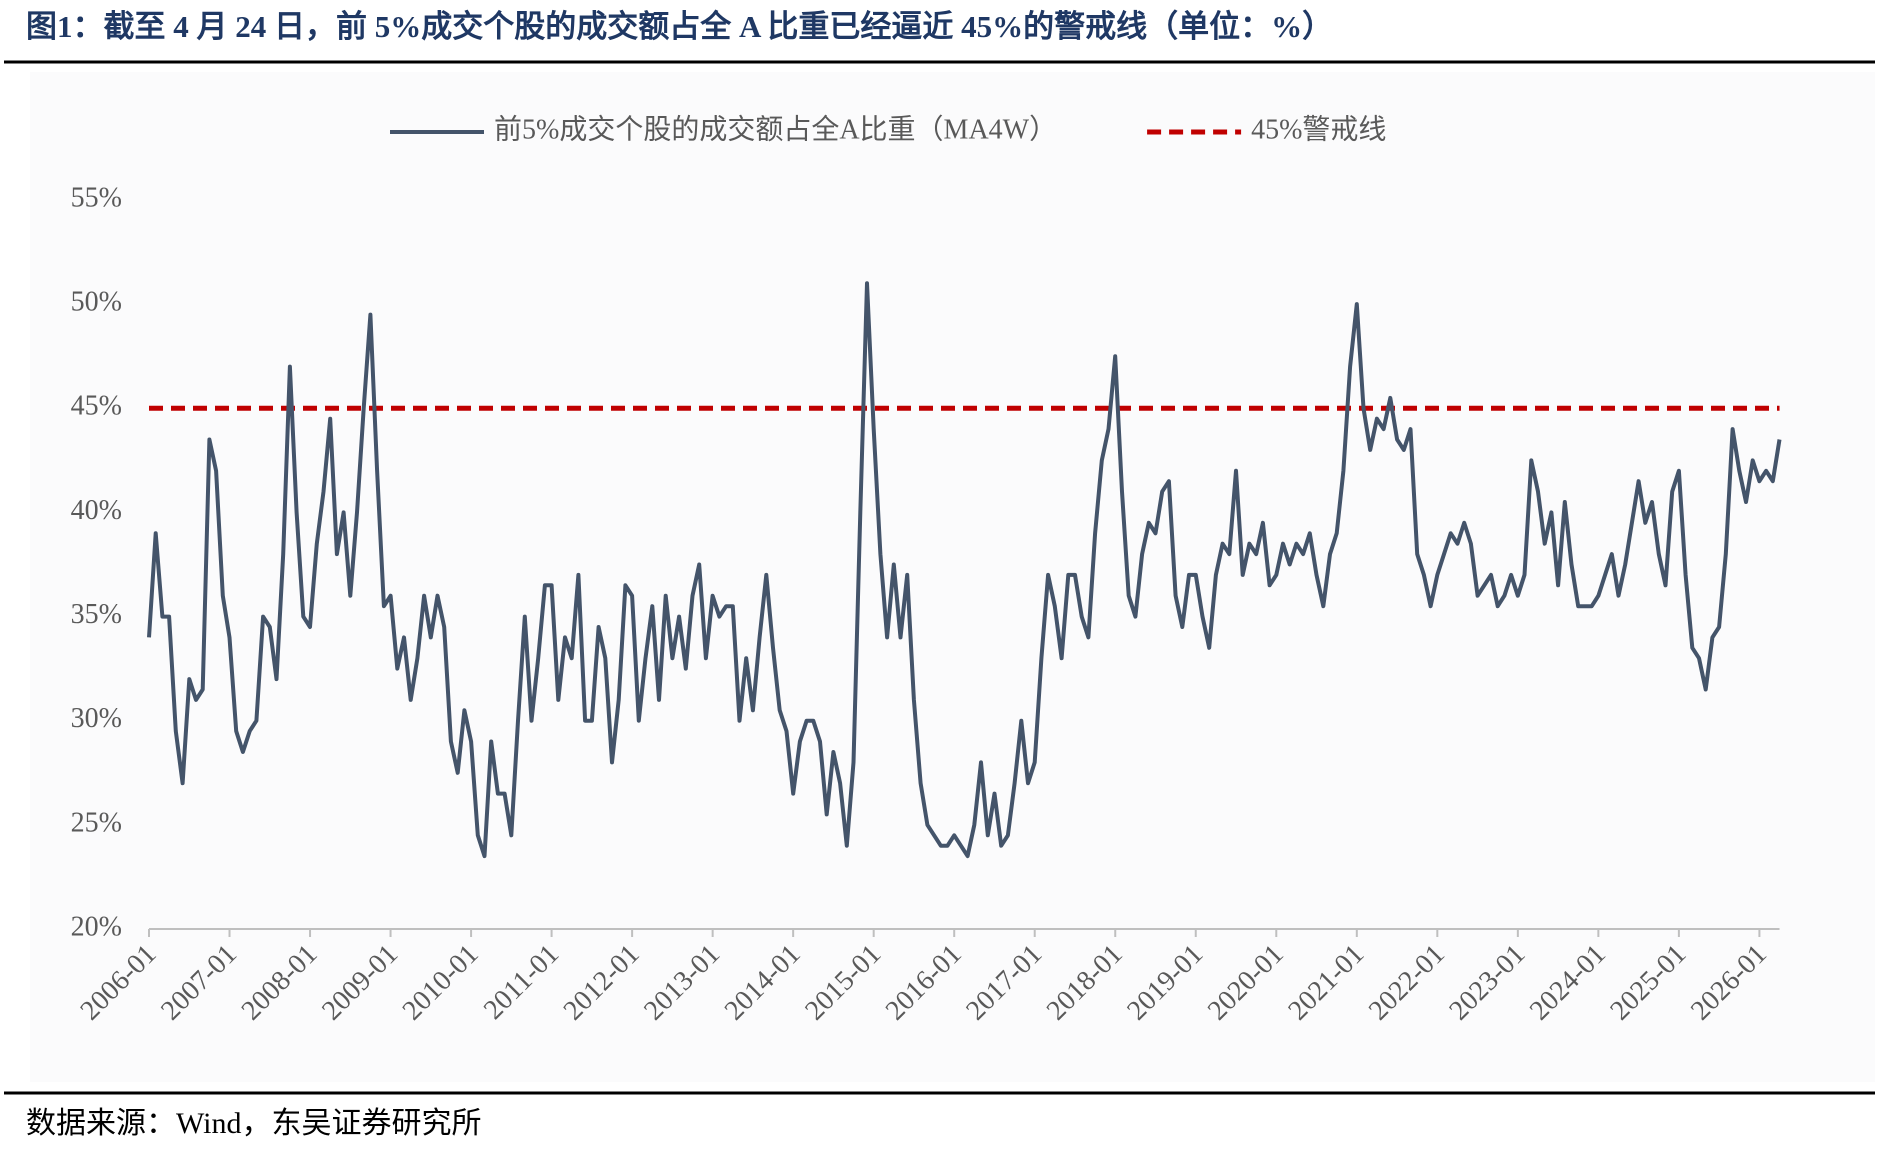  What do you see at coordinates (96, 718) in the screenshot?
I see `y-tick-label: 30%` at bounding box center [96, 718].